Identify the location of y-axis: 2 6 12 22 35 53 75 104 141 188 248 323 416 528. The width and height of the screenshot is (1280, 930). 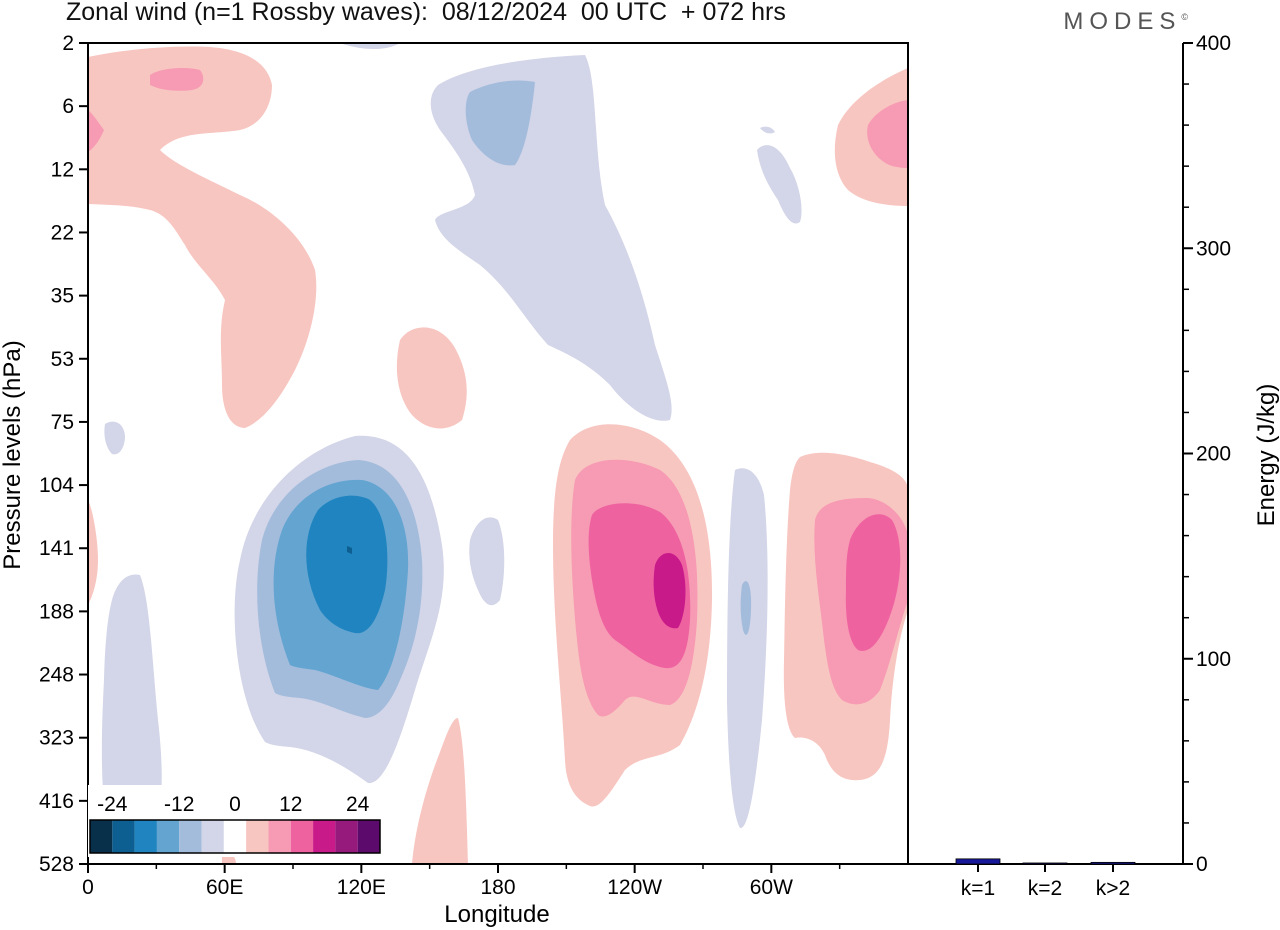
(63, 454).